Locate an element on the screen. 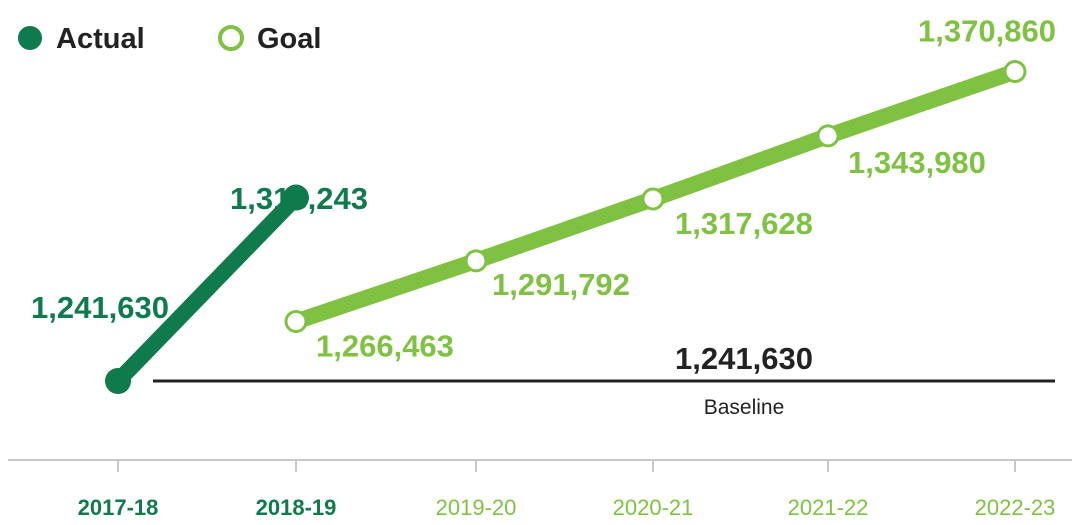 The width and height of the screenshot is (1080, 525). baseline-caption: Baseline is located at coordinates (744, 407).